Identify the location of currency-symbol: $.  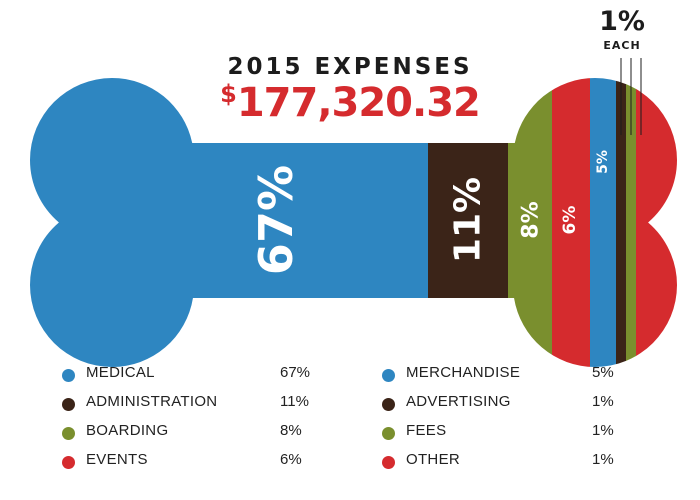
(228, 94).